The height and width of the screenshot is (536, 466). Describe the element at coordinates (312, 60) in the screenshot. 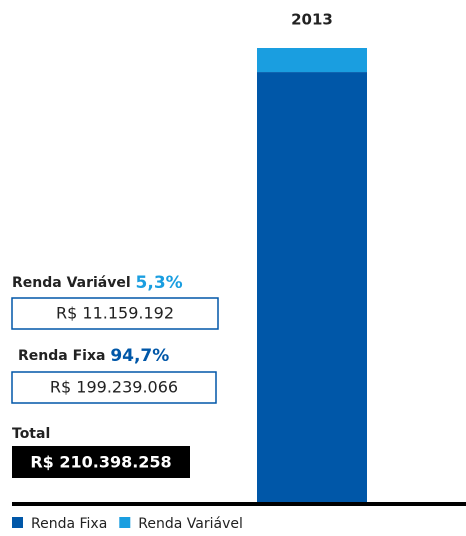

I see `bar-segment` at that location.